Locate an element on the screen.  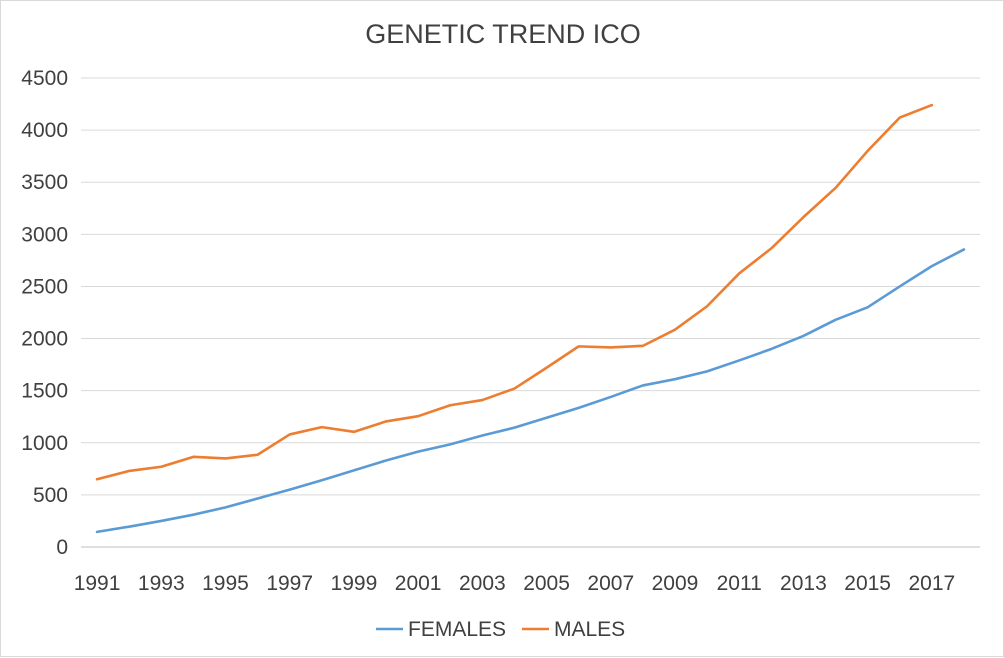
x-tick-label: 2005 is located at coordinates (546, 583).